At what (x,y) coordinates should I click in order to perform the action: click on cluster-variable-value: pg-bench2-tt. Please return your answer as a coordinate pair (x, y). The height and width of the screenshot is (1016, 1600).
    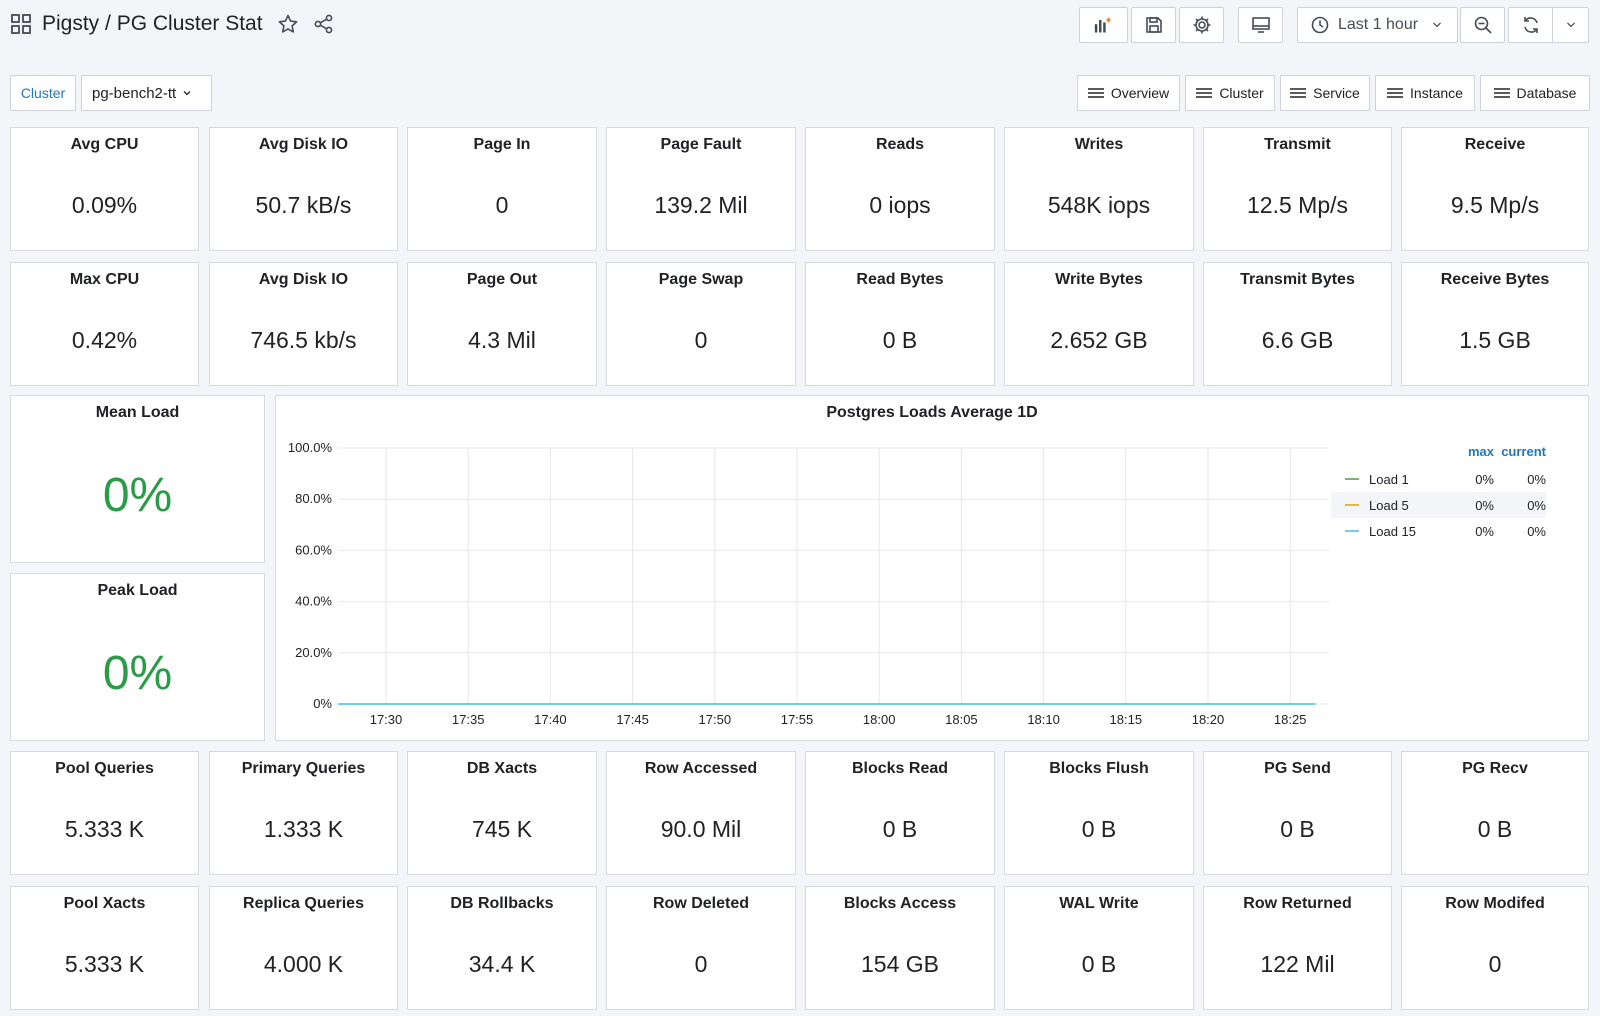
    Looking at the image, I should click on (134, 93).